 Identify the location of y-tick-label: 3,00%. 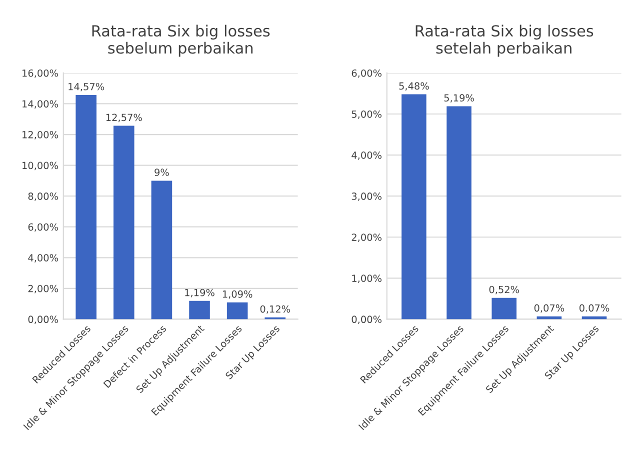
(367, 196).